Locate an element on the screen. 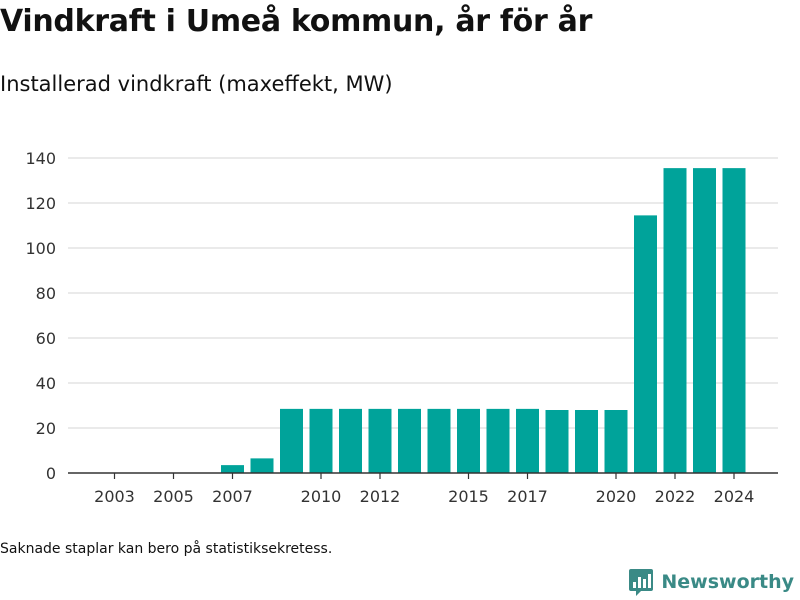  bar-2007 is located at coordinates (232, 469).